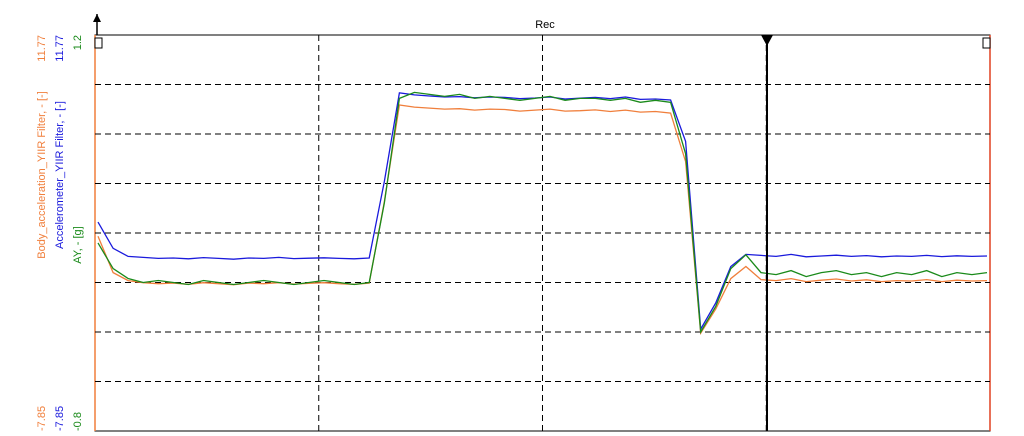 The image size is (1024, 436). Describe the element at coordinates (98, 43) in the screenshot. I see `left-bookmark-icon` at that location.